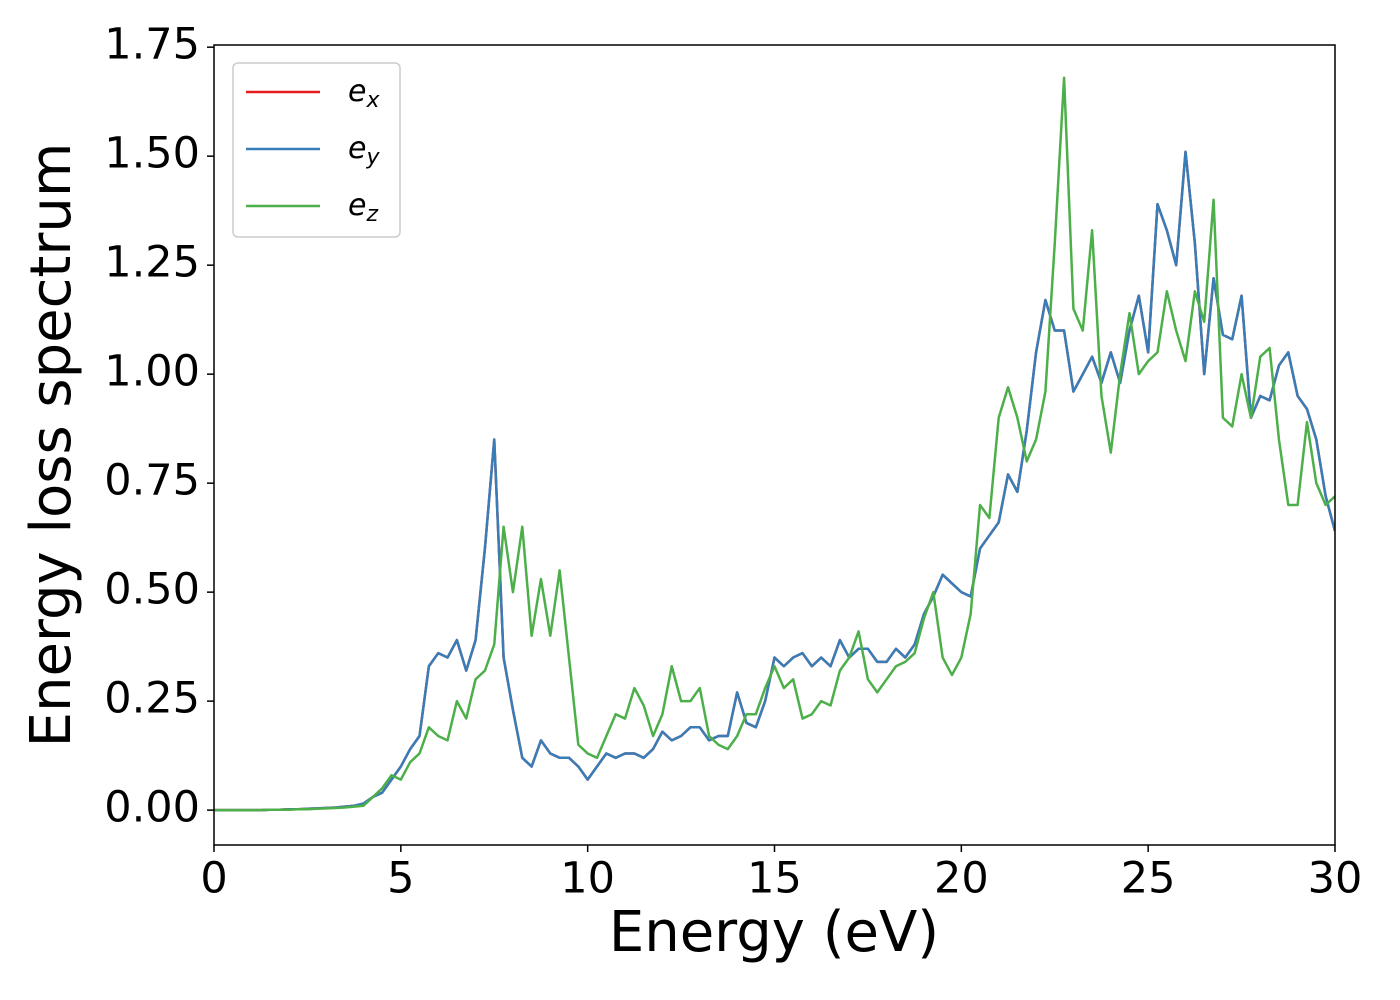  What do you see at coordinates (364, 151) in the screenshot?
I see `legend-label: ey` at bounding box center [364, 151].